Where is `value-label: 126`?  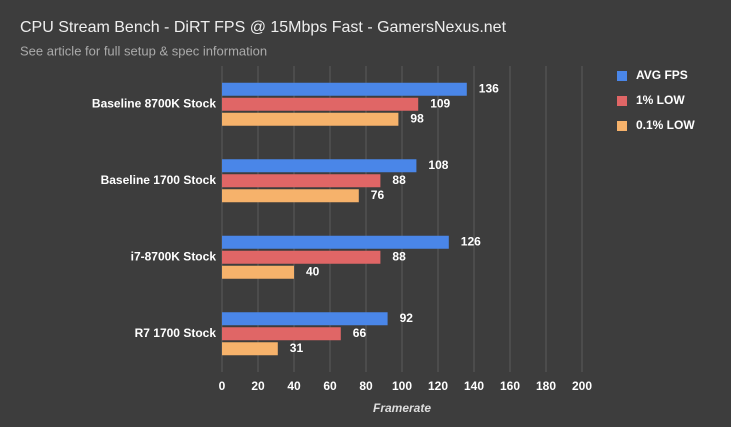
value-label: 126 is located at coordinates (471, 241).